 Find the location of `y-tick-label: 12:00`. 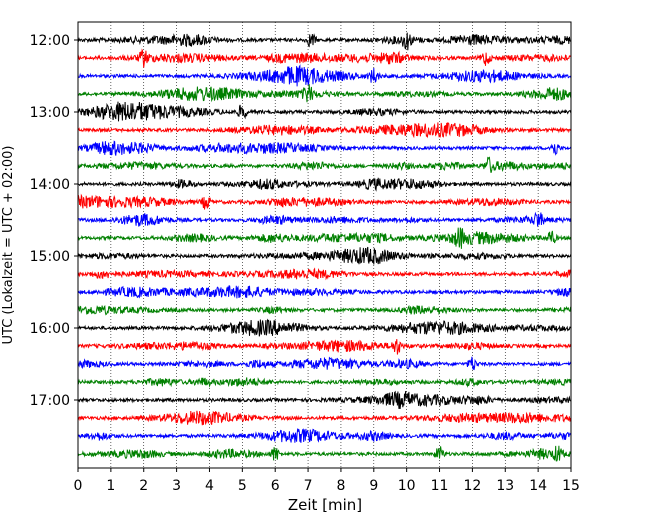

y-tick-label: 12:00 is located at coordinates (50, 41).